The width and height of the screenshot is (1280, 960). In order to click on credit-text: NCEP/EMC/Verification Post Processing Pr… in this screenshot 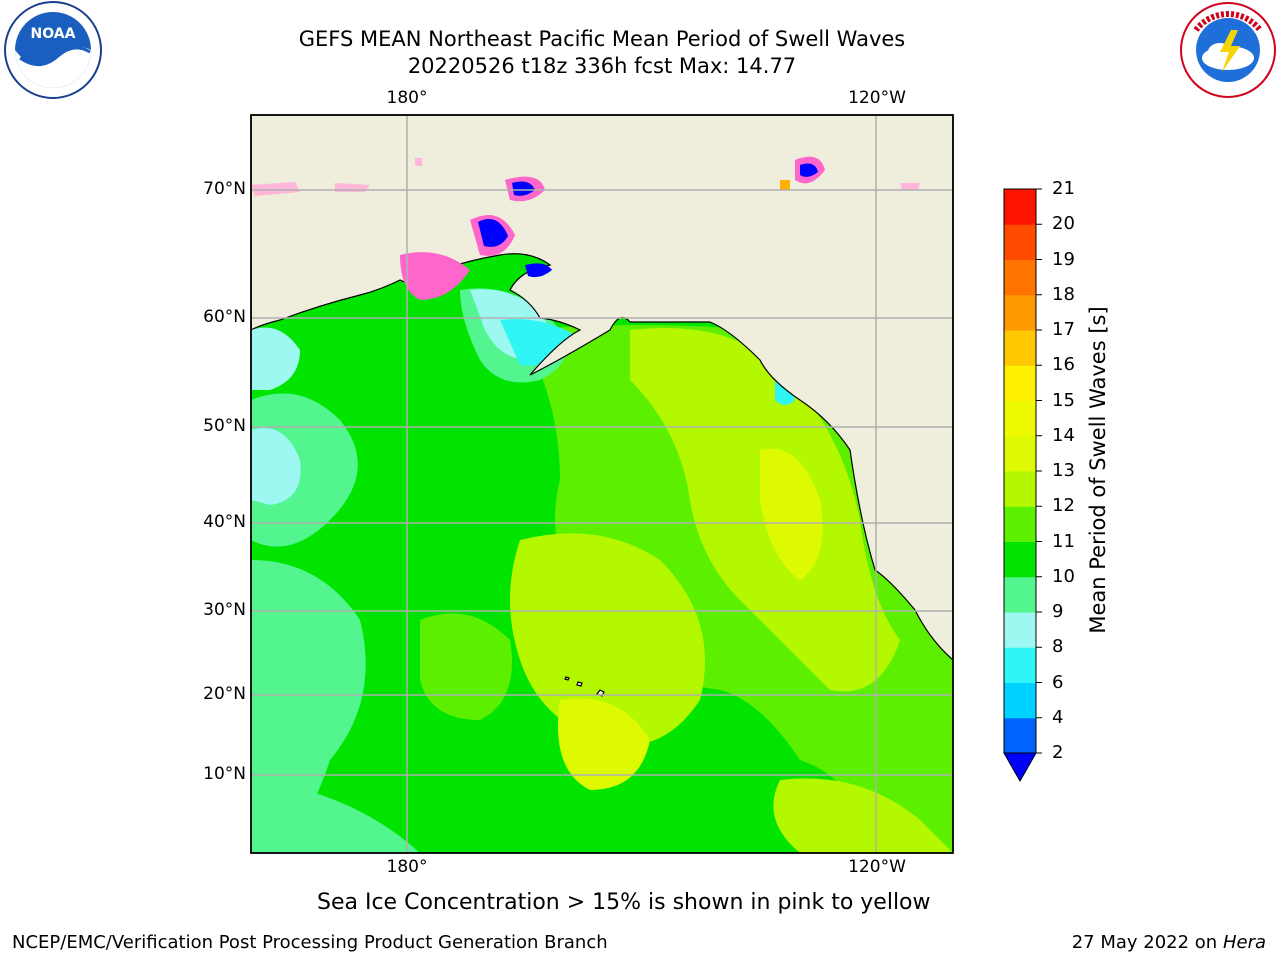, I will do `click(310, 942)`.